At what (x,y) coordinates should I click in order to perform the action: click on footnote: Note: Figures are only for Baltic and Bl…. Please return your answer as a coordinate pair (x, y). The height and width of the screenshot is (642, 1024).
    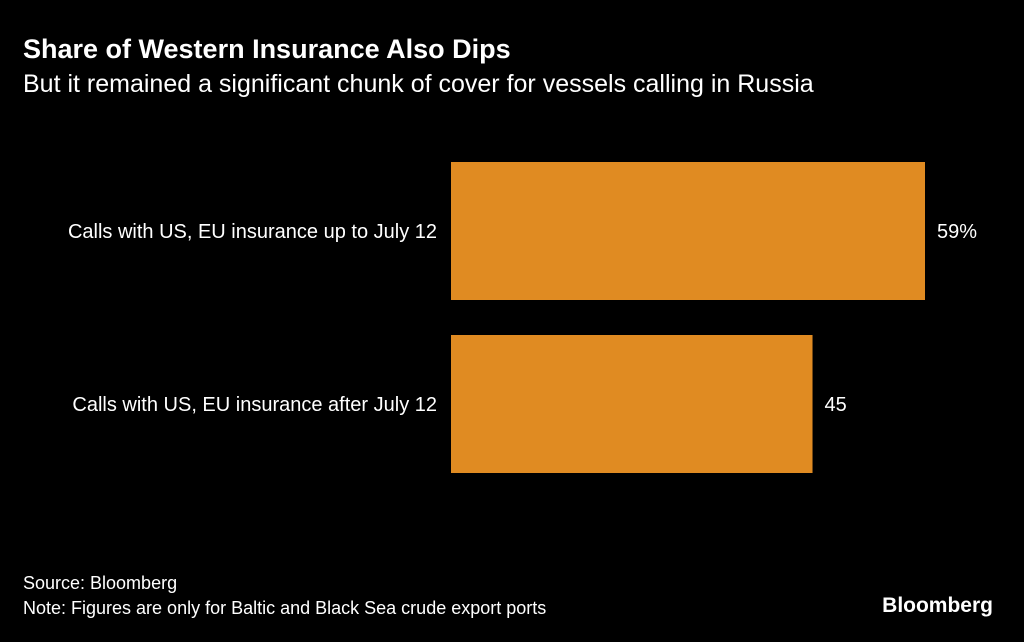
    Looking at the image, I should click on (285, 608).